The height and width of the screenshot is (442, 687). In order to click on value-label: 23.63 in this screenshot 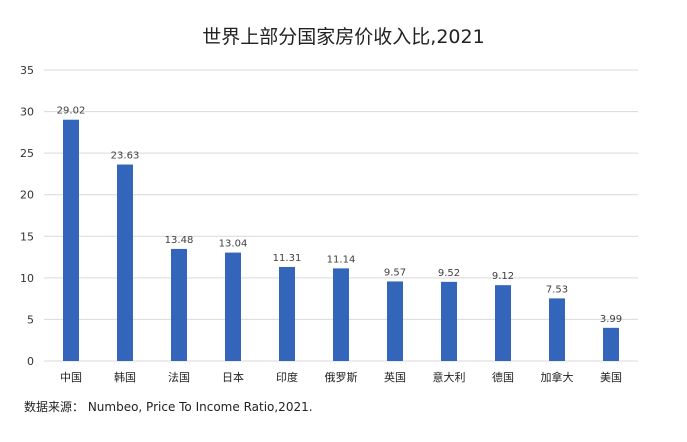, I will do `click(125, 156)`.